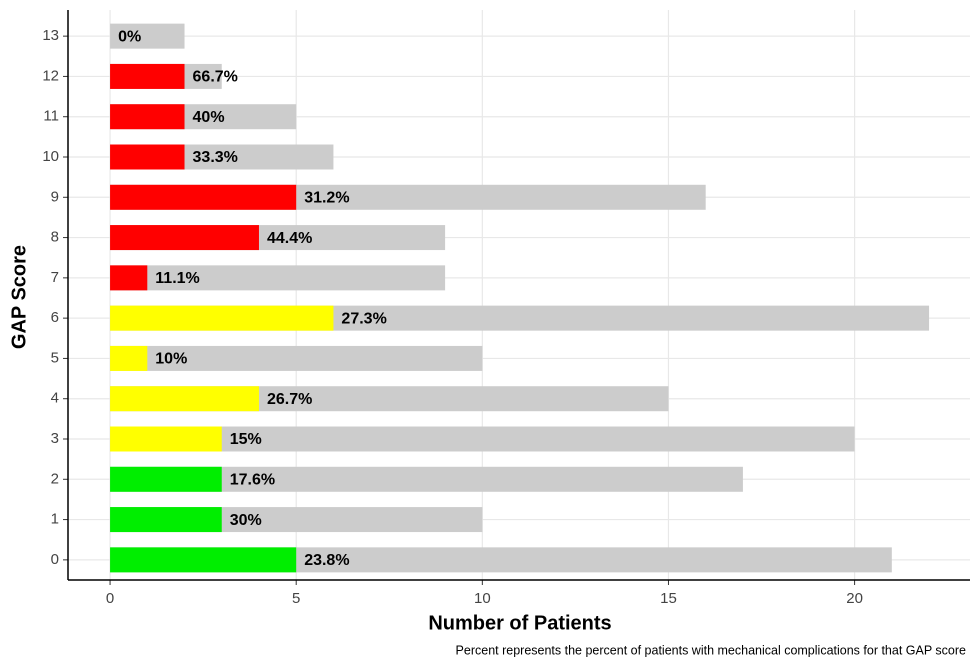 The width and height of the screenshot is (971, 660). I want to click on data-label: 15%, so click(246, 439).